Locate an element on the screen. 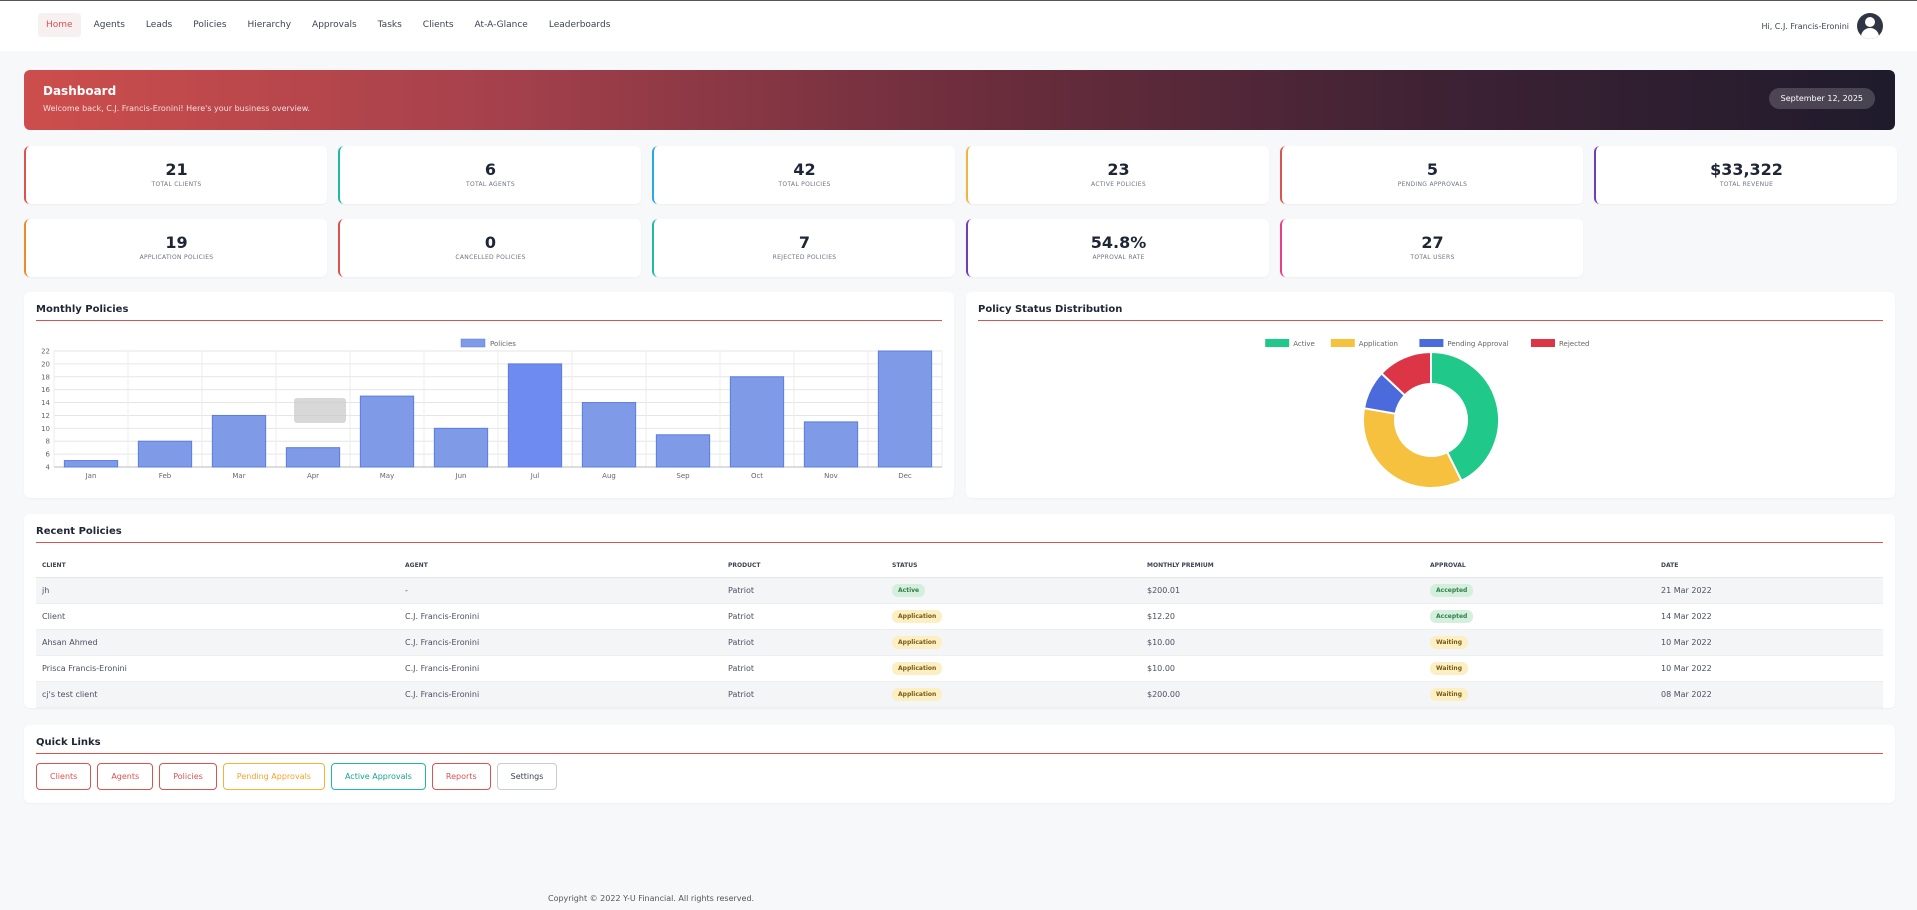 The image size is (1917, 910). nav-agents: Agents is located at coordinates (109, 25).